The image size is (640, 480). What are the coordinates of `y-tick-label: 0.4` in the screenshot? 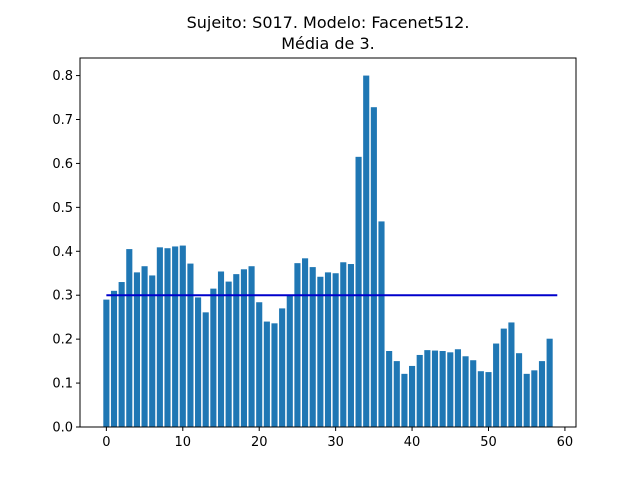 It's located at (62, 252).